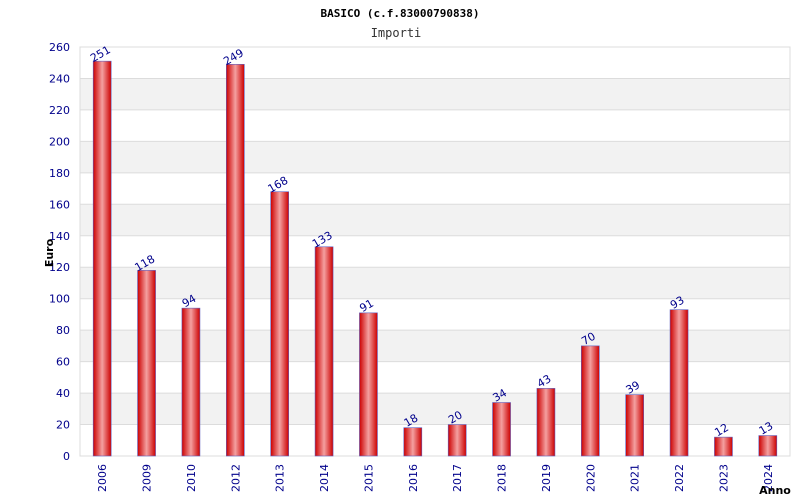 The height and width of the screenshot is (500, 800). I want to click on y-tick-label: 240, so click(59, 78).